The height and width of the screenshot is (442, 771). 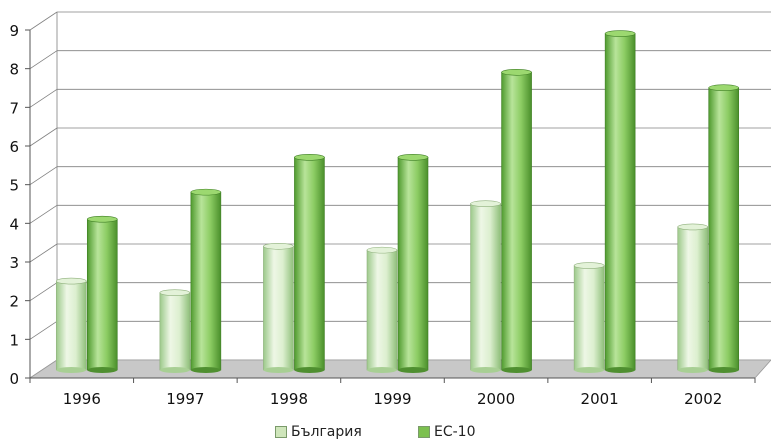 What do you see at coordinates (385, 433) in the screenshot?
I see `legend: България ЕС-10` at bounding box center [385, 433].